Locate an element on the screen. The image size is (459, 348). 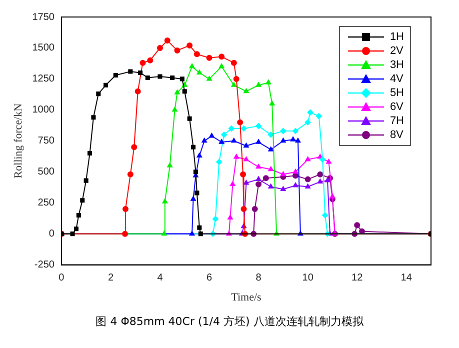
legend-label: 1H is located at coordinates (397, 37).